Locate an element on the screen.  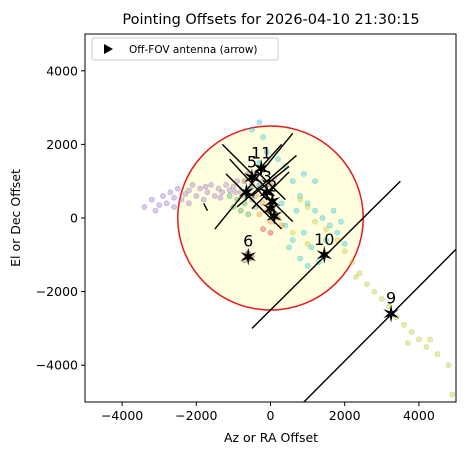
legend-box is located at coordinates (185, 49).